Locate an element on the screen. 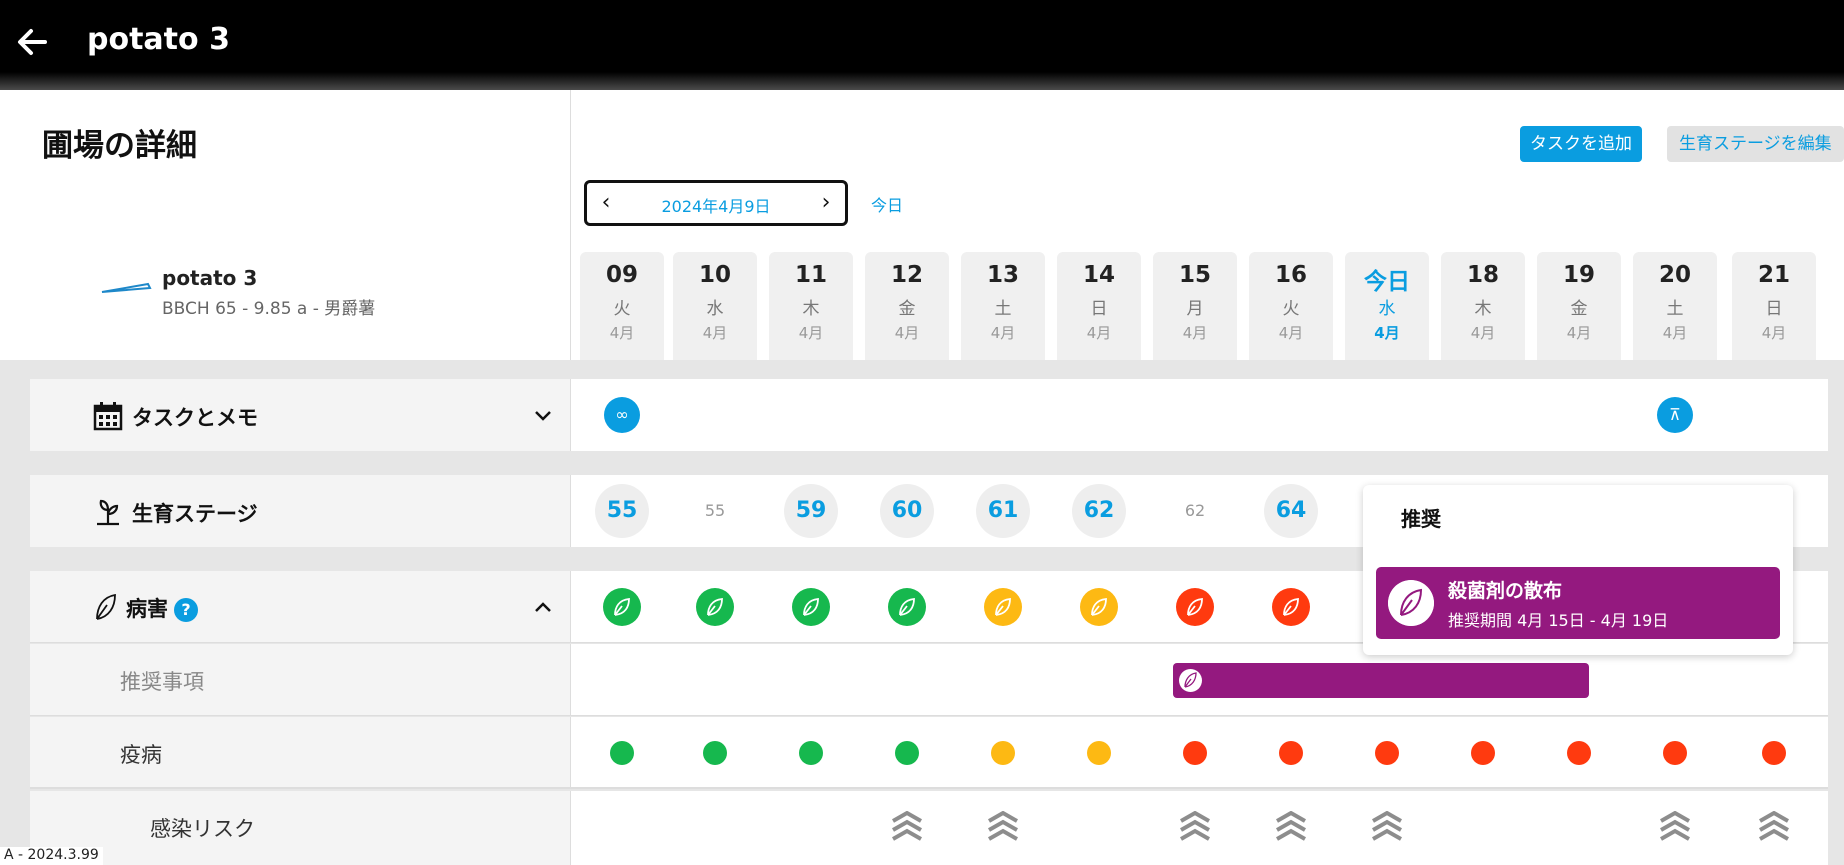 The width and height of the screenshot is (1844, 865). day-column: 11 木 4月 is located at coordinates (811, 306).